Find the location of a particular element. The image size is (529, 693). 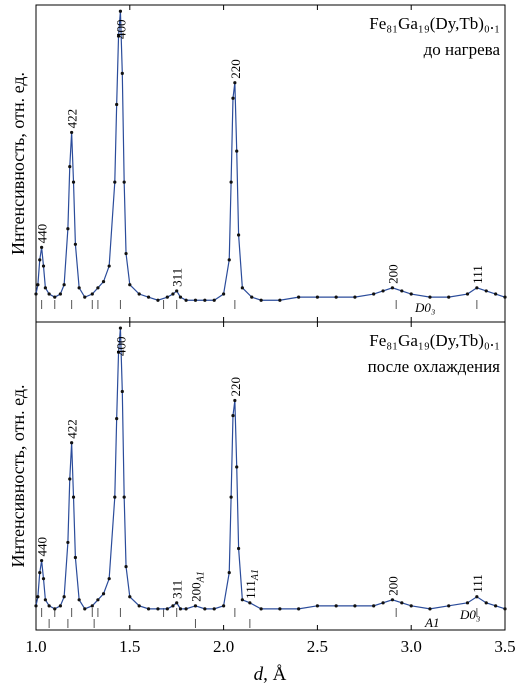

peak-label-text: 111 is located at coordinates (477, 583).